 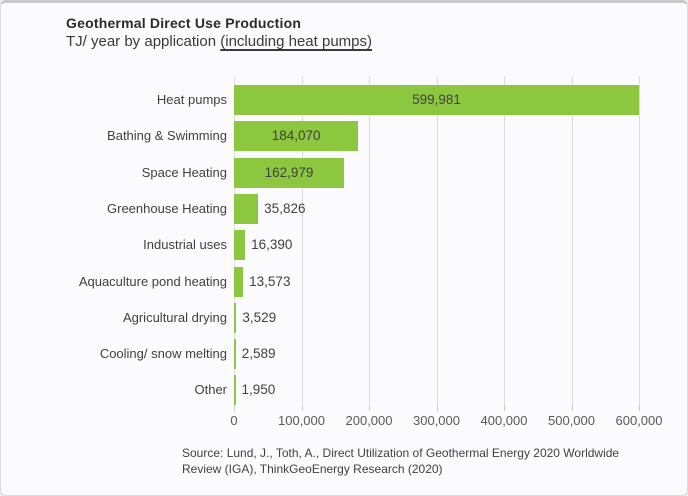 What do you see at coordinates (167, 208) in the screenshot?
I see `category-label: Greenhouse Heating` at bounding box center [167, 208].